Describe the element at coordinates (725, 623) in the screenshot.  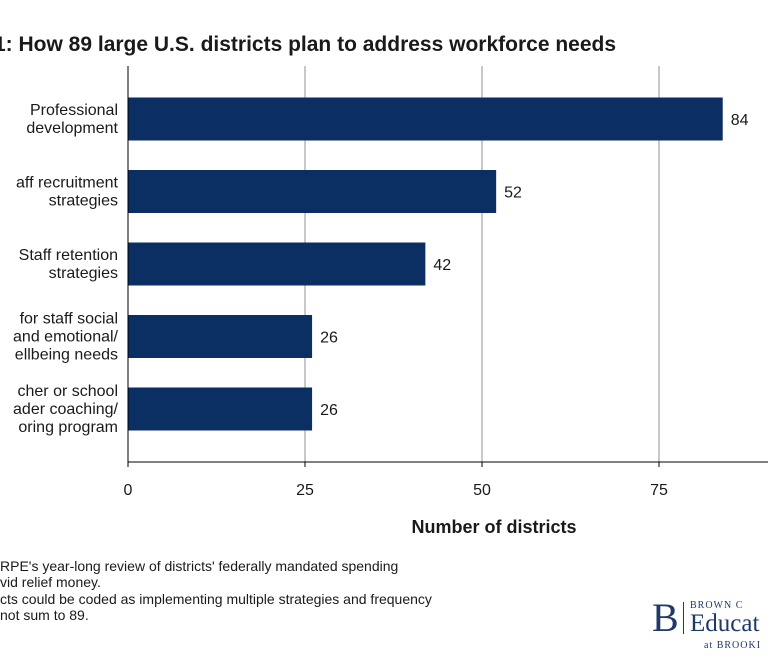
I see `logo-middle-text: Educat` at that location.